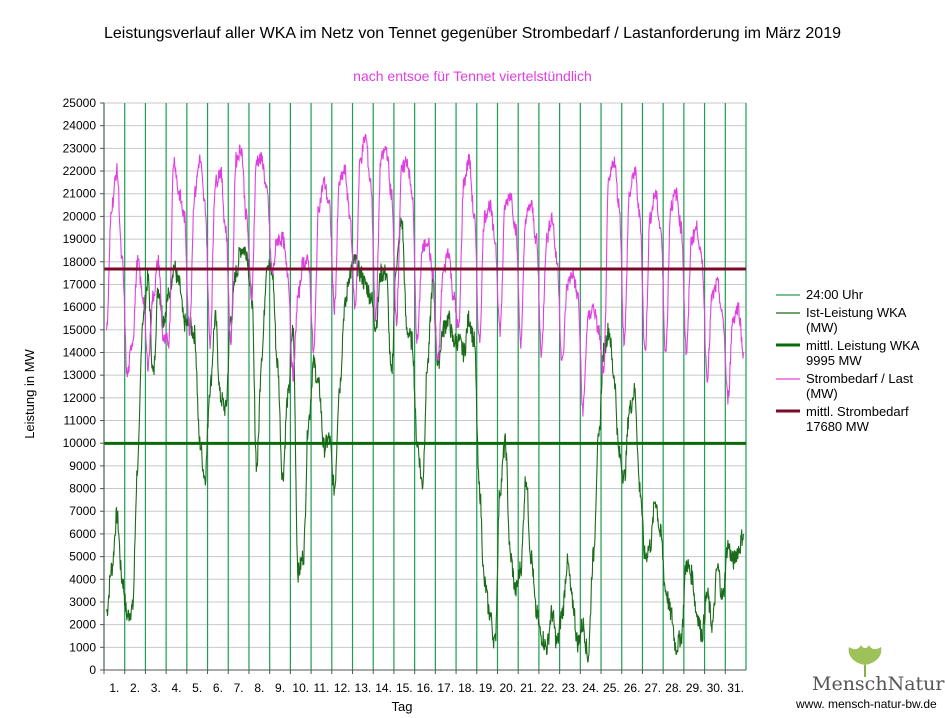 Image resolution: width=945 pixels, height=718 pixels. Describe the element at coordinates (80, 375) in the screenshot. I see `y-tick-label: 13000` at that location.